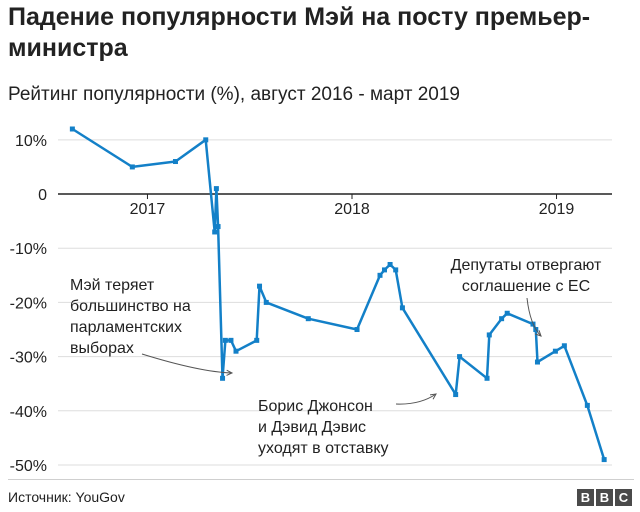 This screenshot has height=512, width=640. I want to click on source-note: Источник: YouGov, so click(66, 497).